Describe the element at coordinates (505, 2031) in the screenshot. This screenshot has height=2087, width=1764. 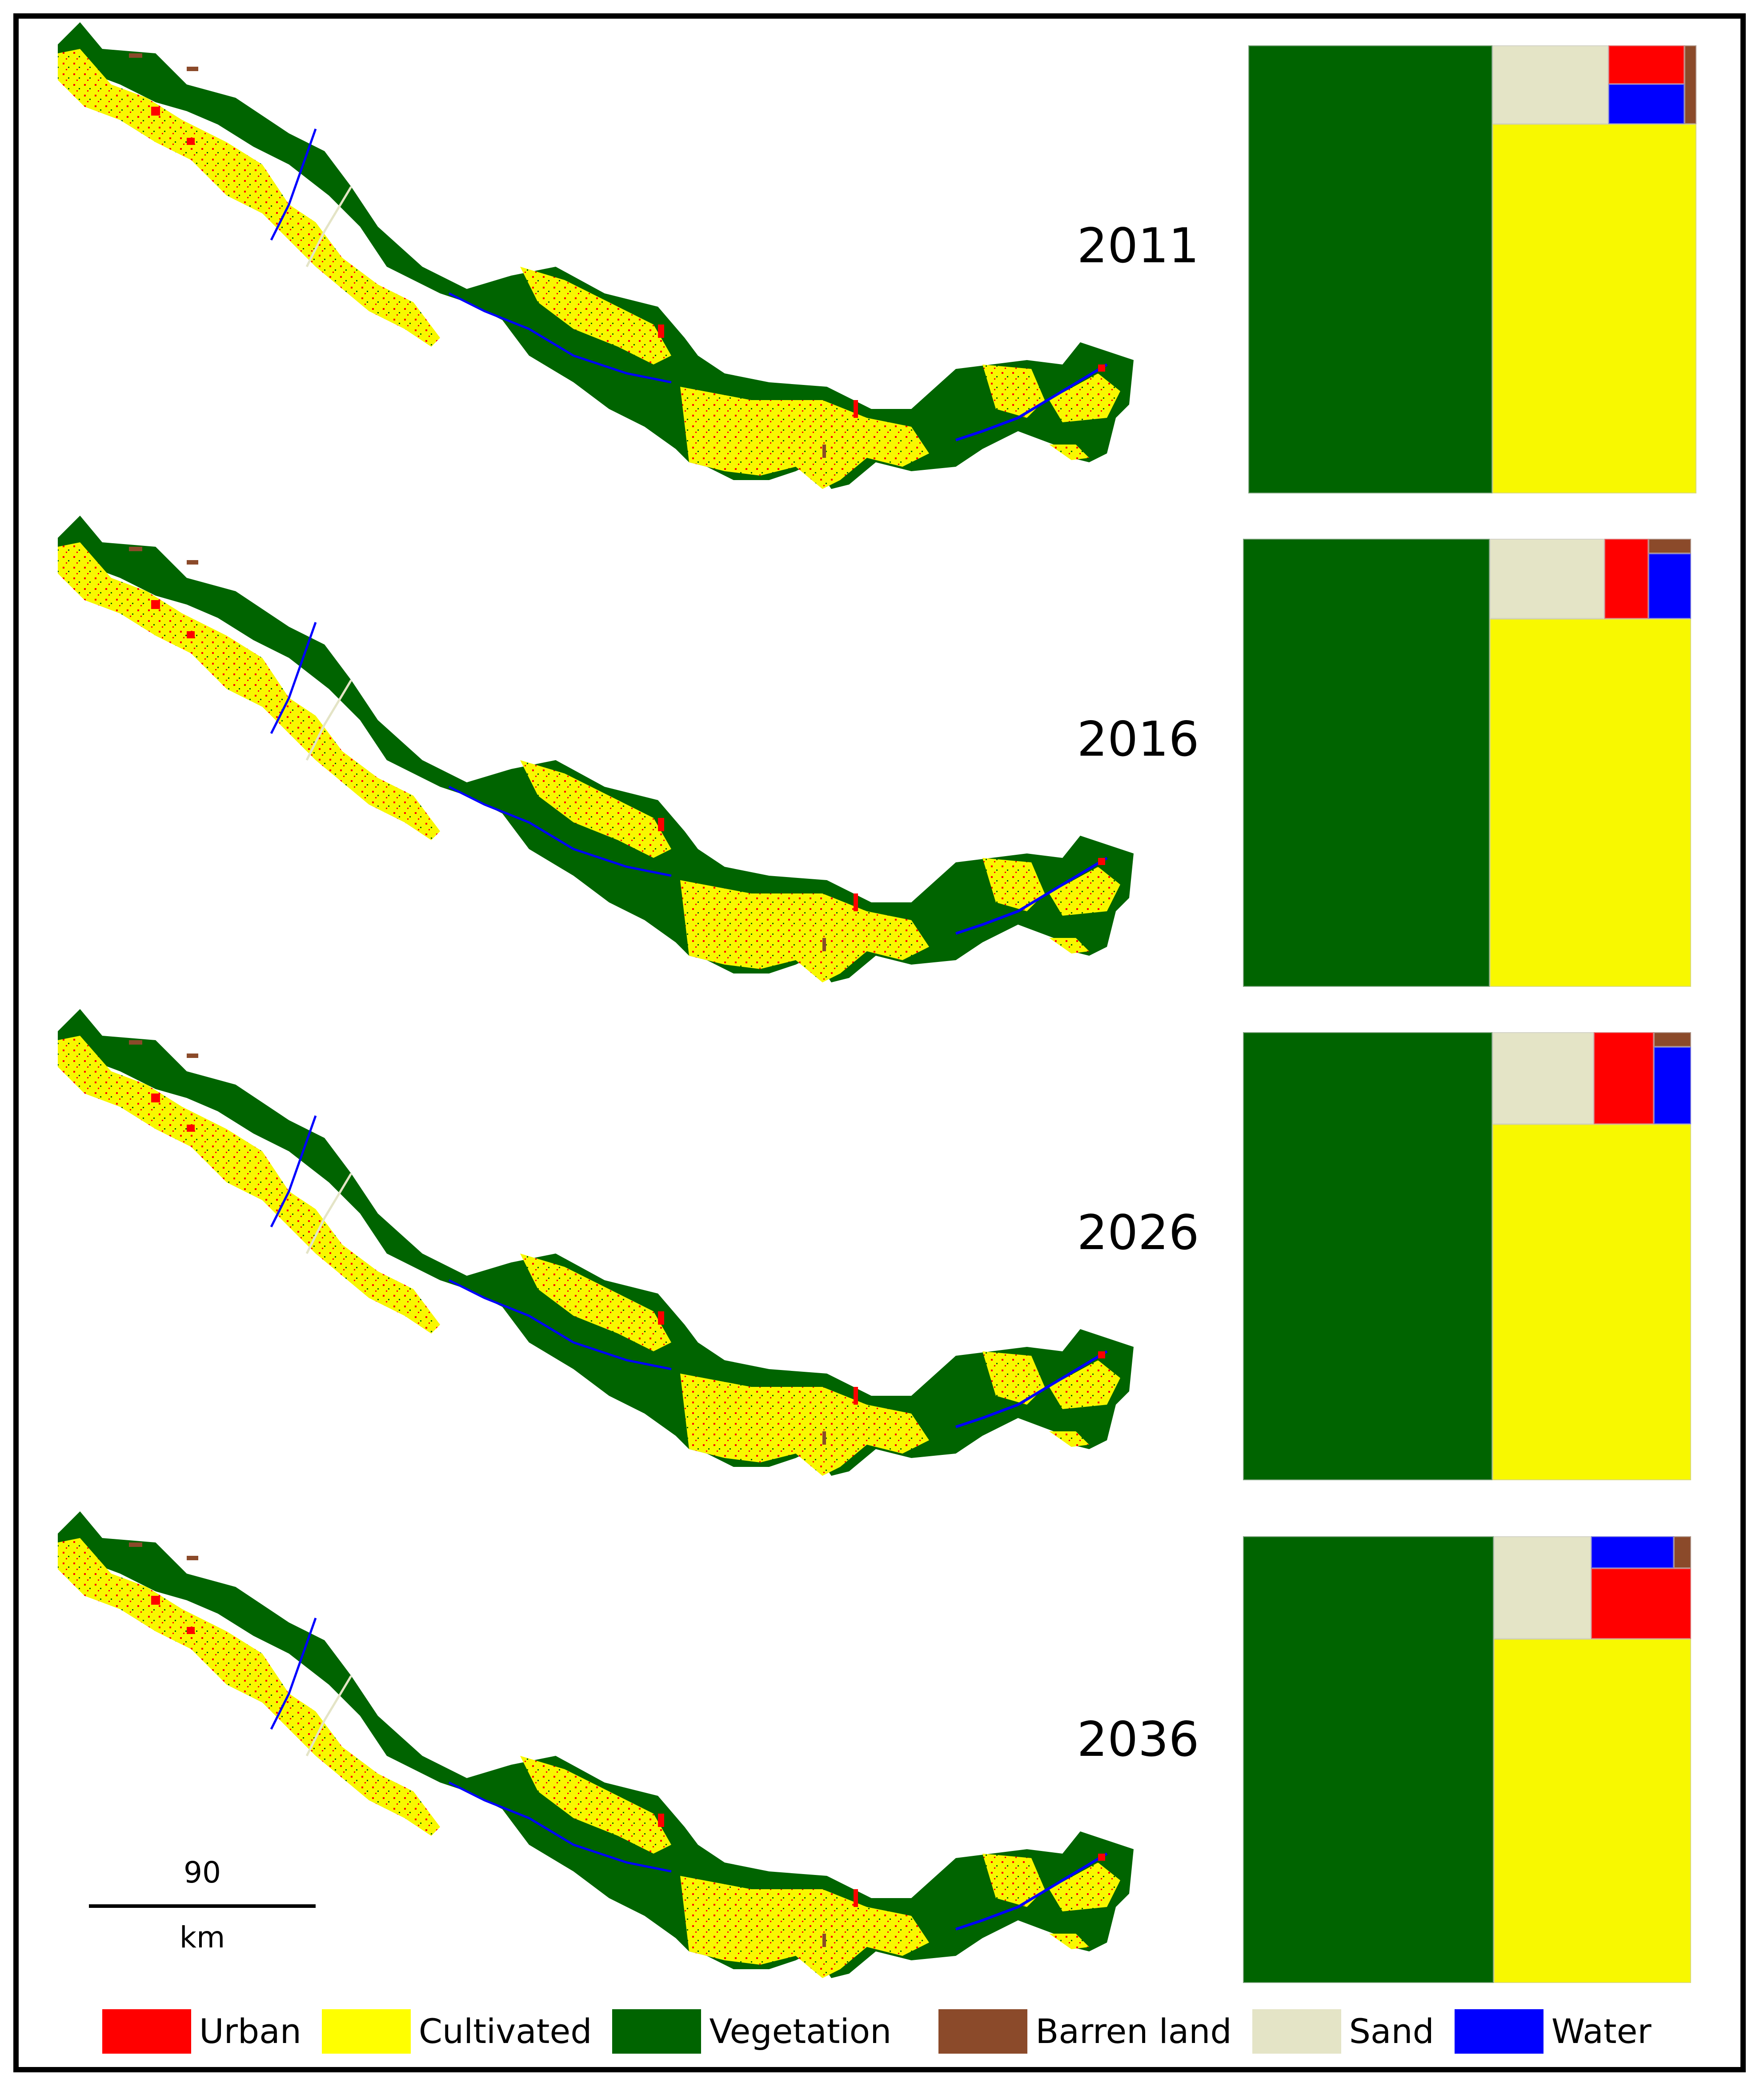
I see `legend-label: Cultivated` at that location.